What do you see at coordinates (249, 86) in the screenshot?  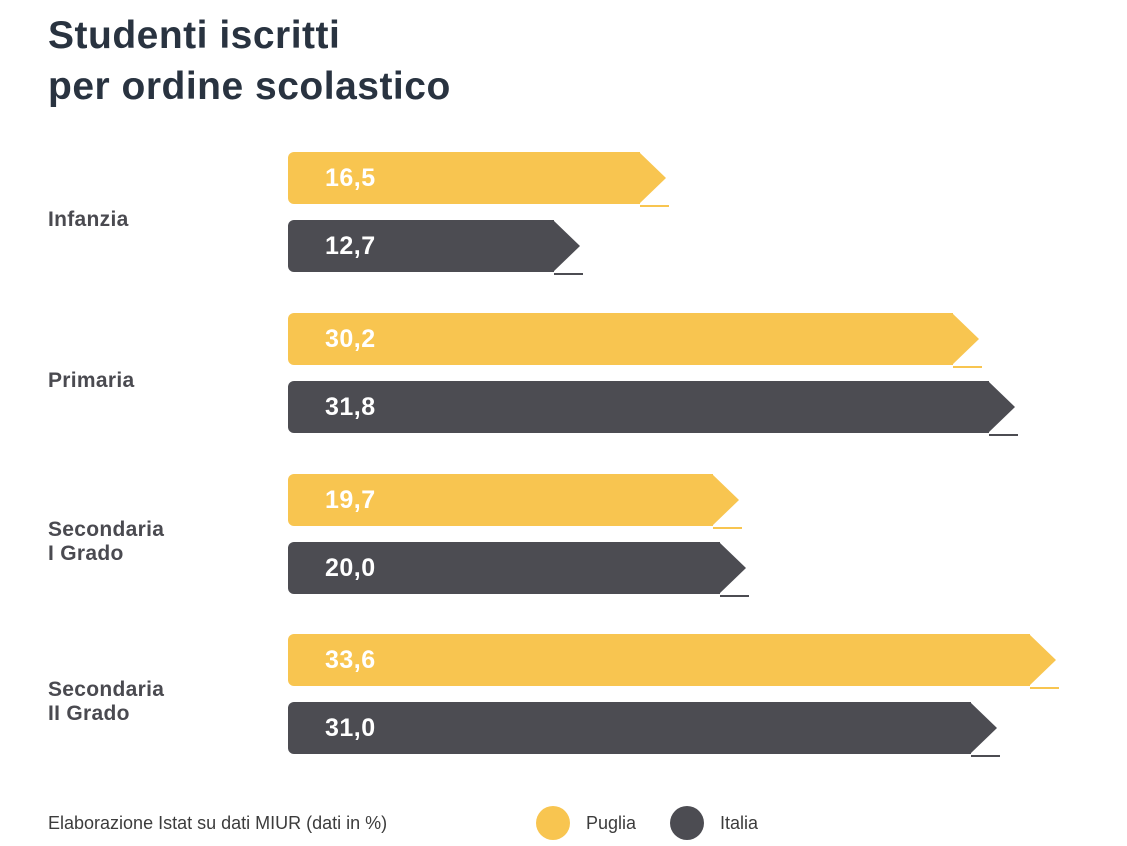 I see `chart-title-line2: per ordine scolastico` at bounding box center [249, 86].